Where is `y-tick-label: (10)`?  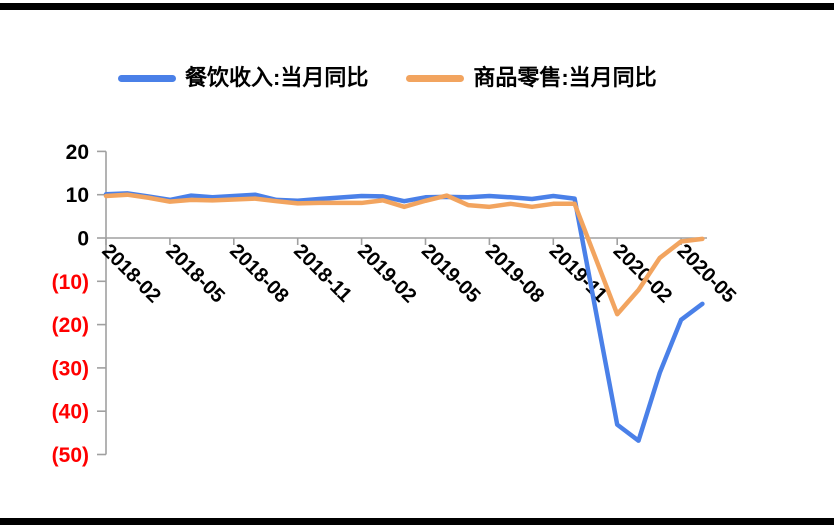 y-tick-label: (10) is located at coordinates (70, 282).